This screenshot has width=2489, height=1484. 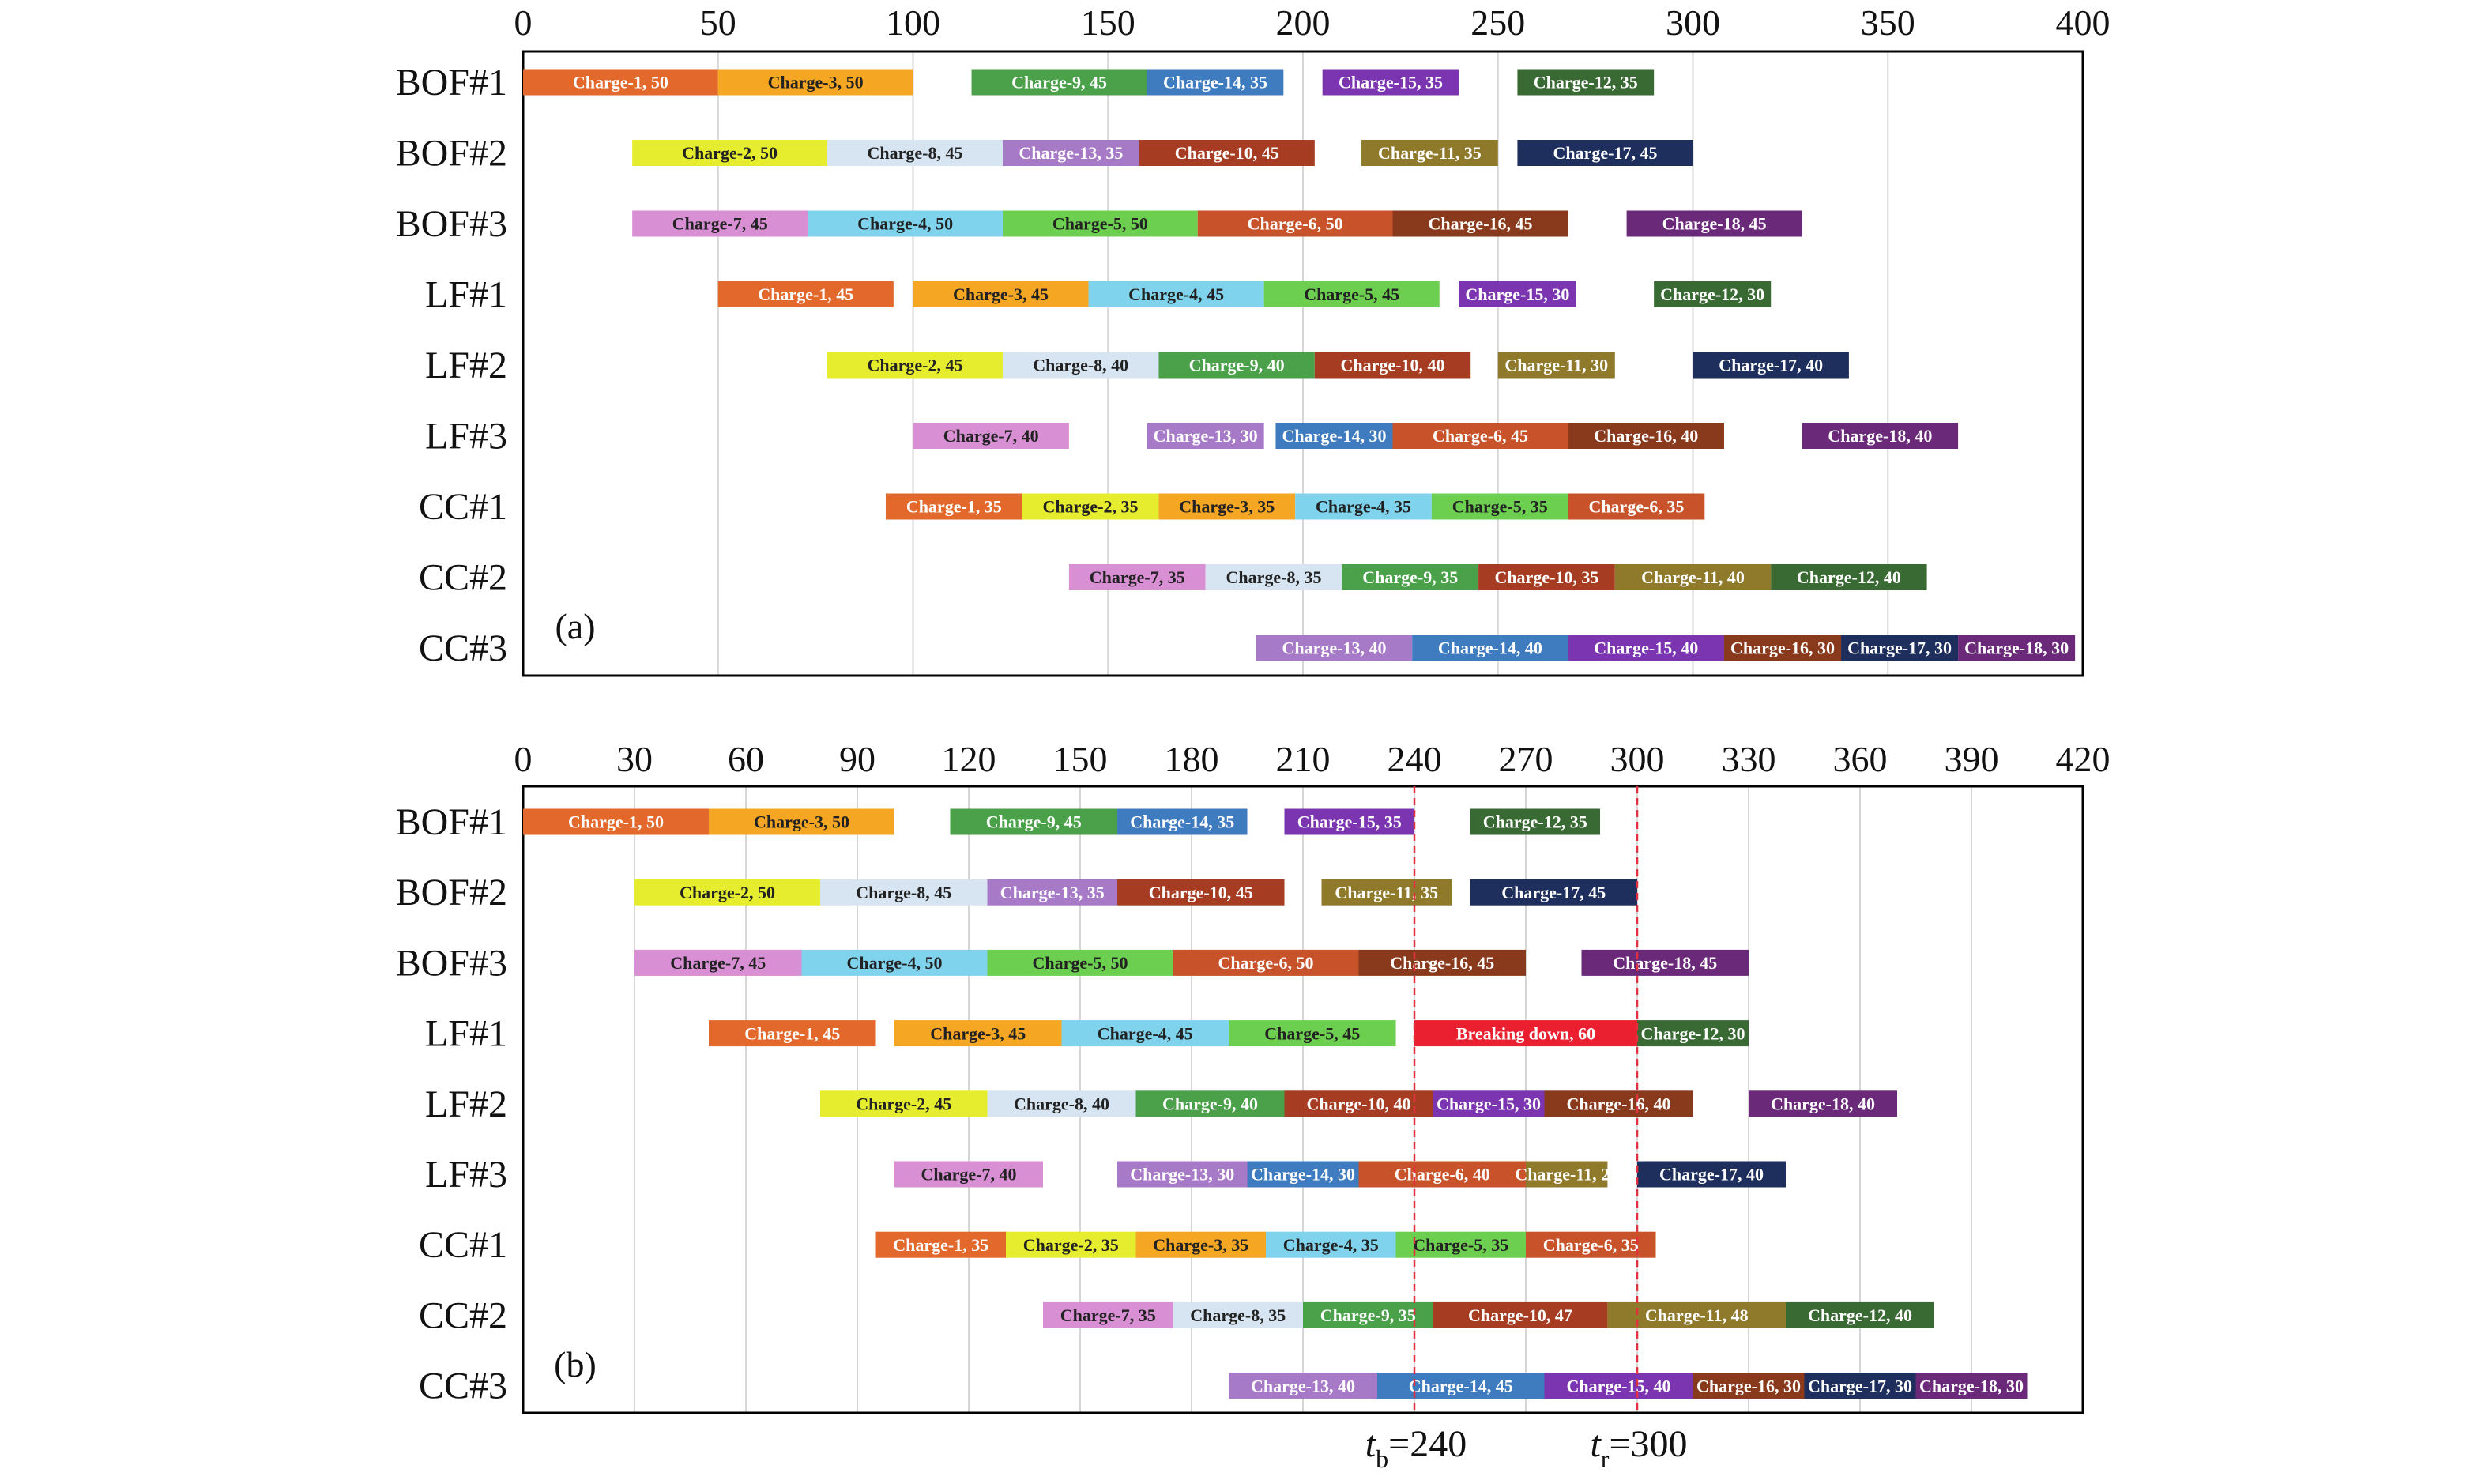 I want to click on marker-sub: b, so click(x=1382, y=1458).